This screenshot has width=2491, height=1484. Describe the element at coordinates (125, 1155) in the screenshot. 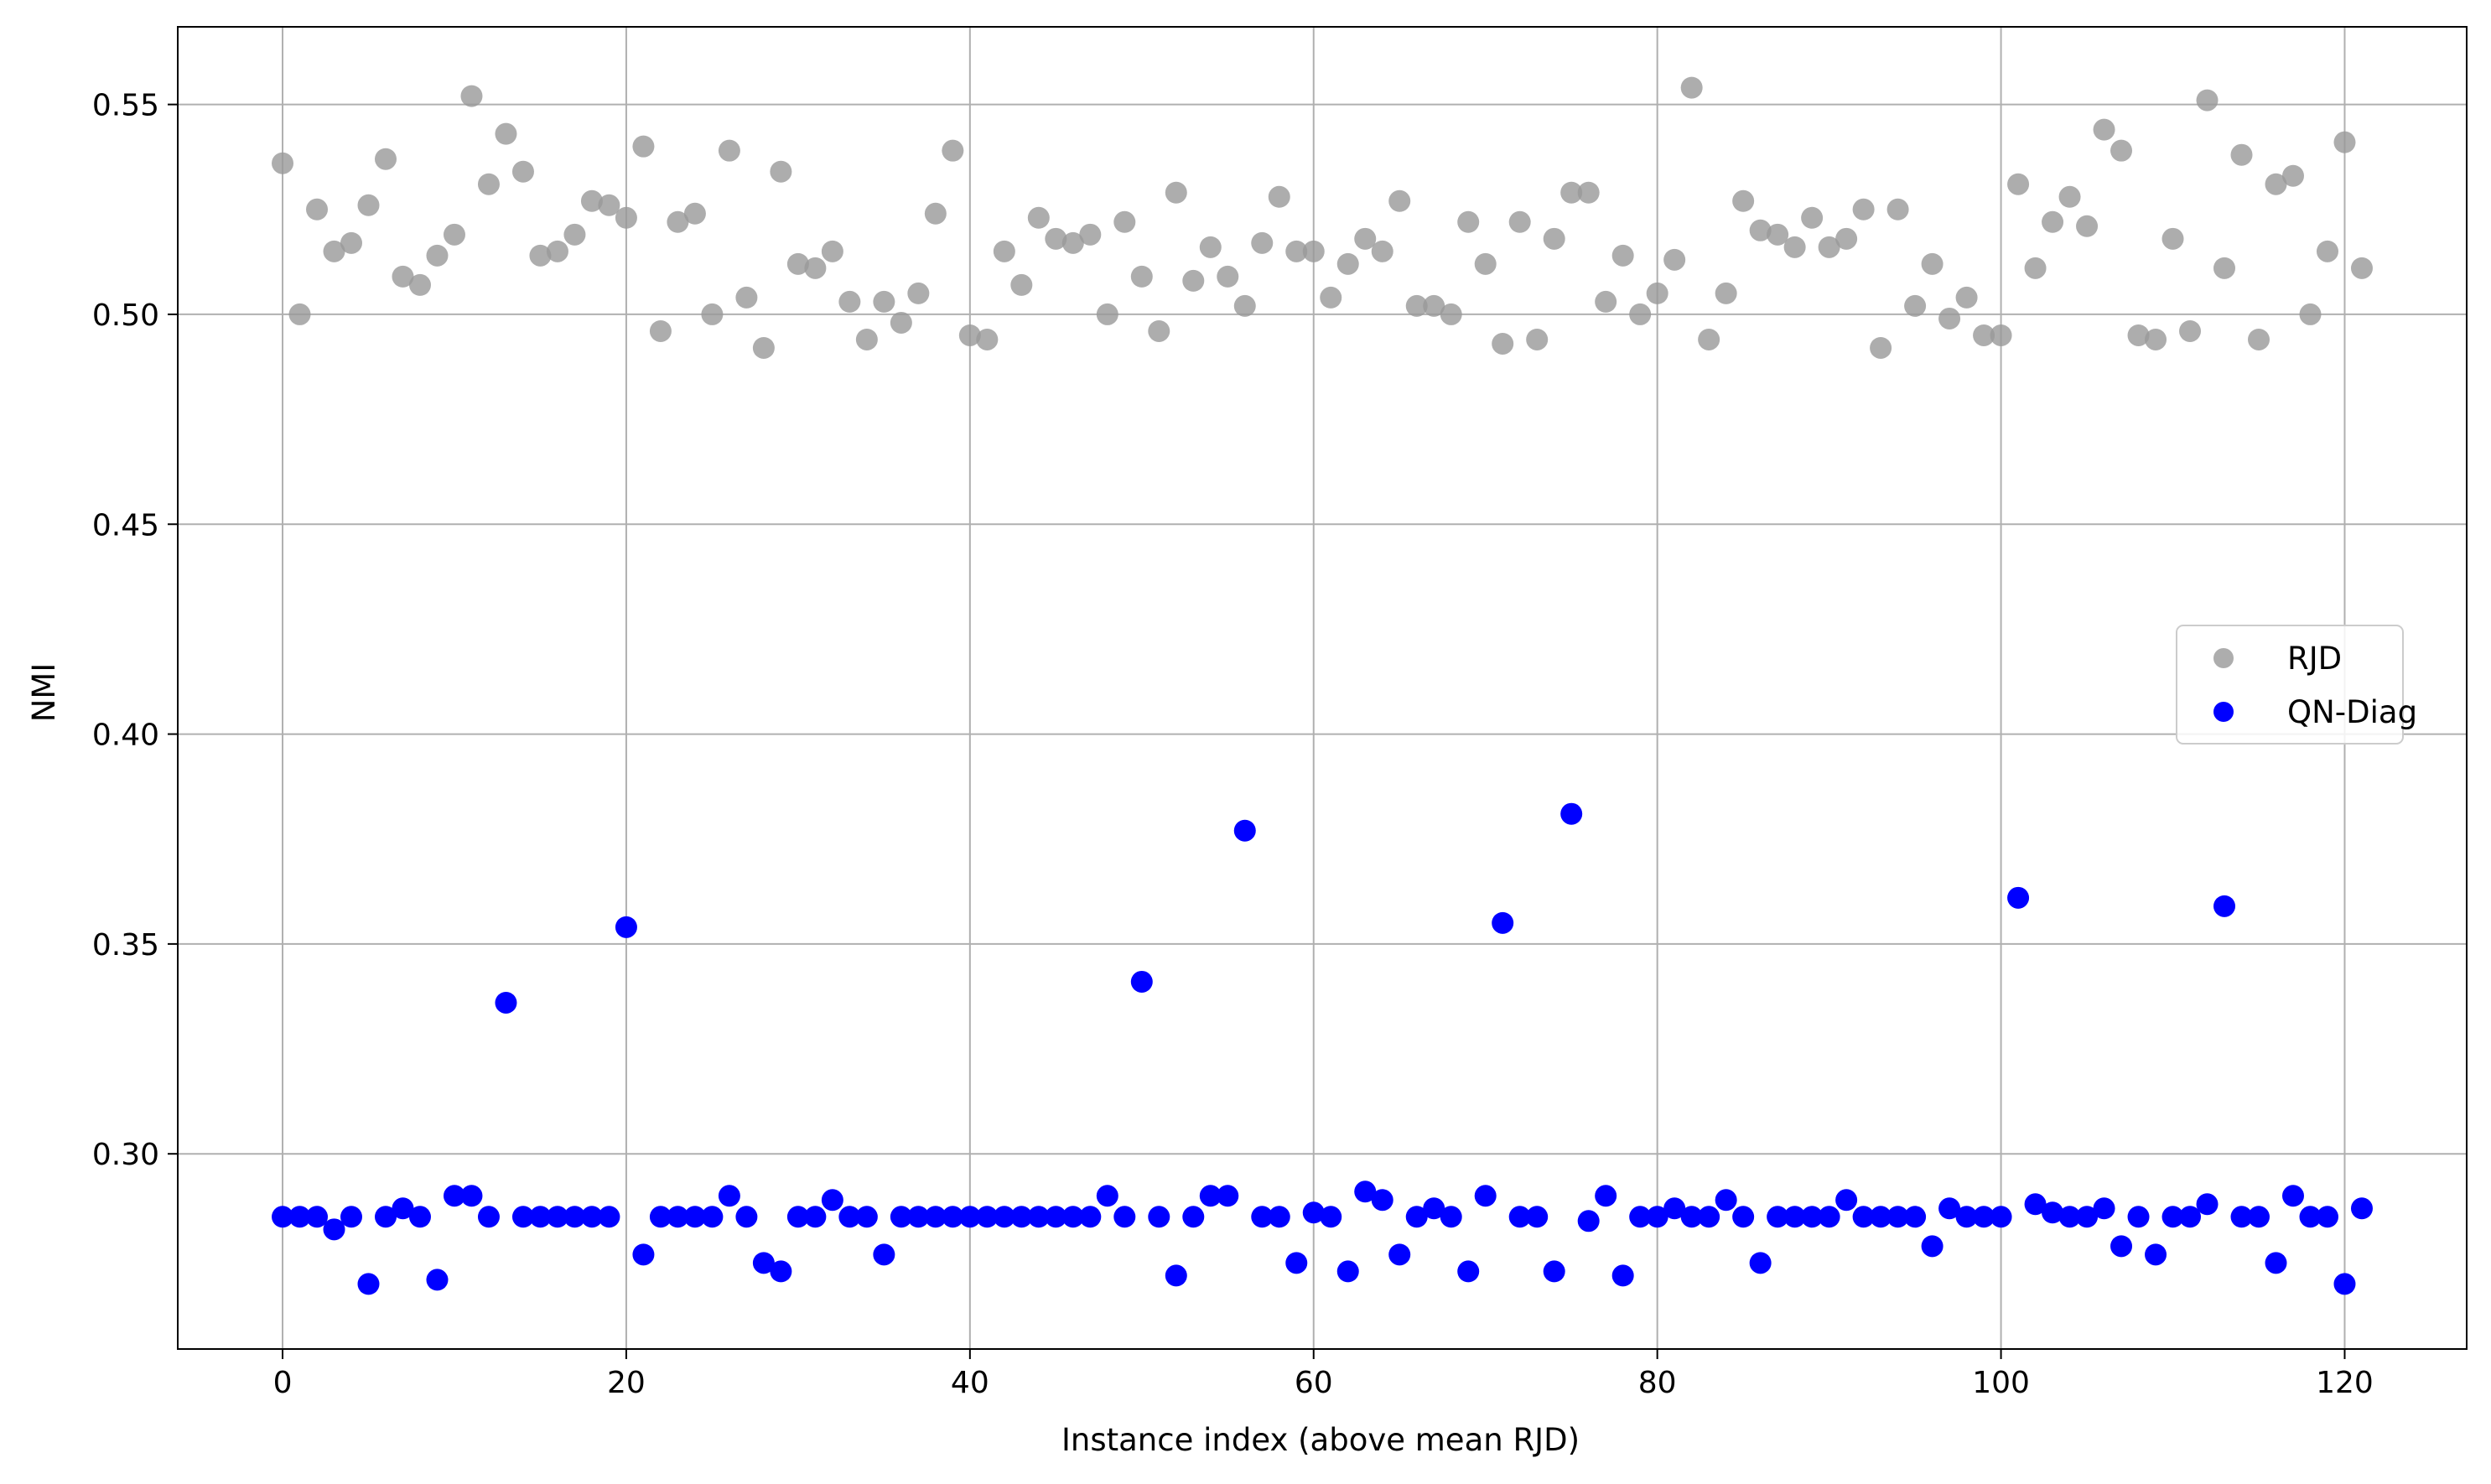

I see `y-tick-label: 0.30` at that location.